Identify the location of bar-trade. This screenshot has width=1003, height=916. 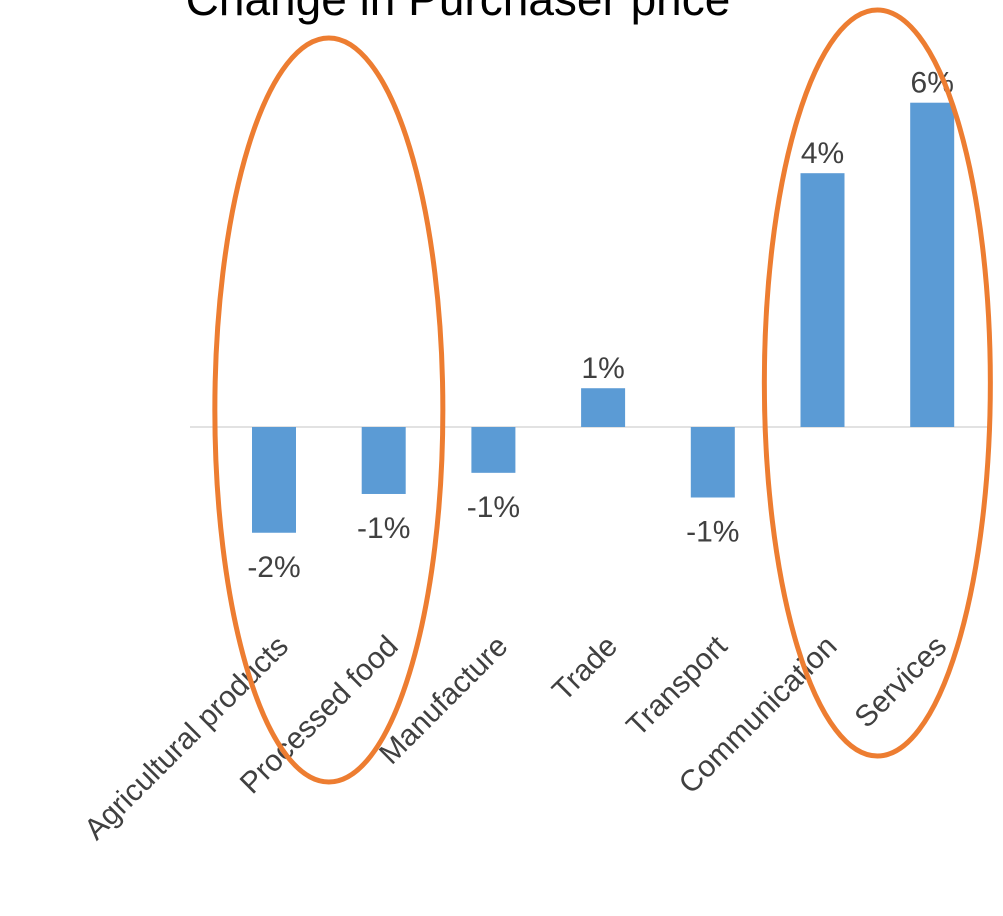
(603, 407).